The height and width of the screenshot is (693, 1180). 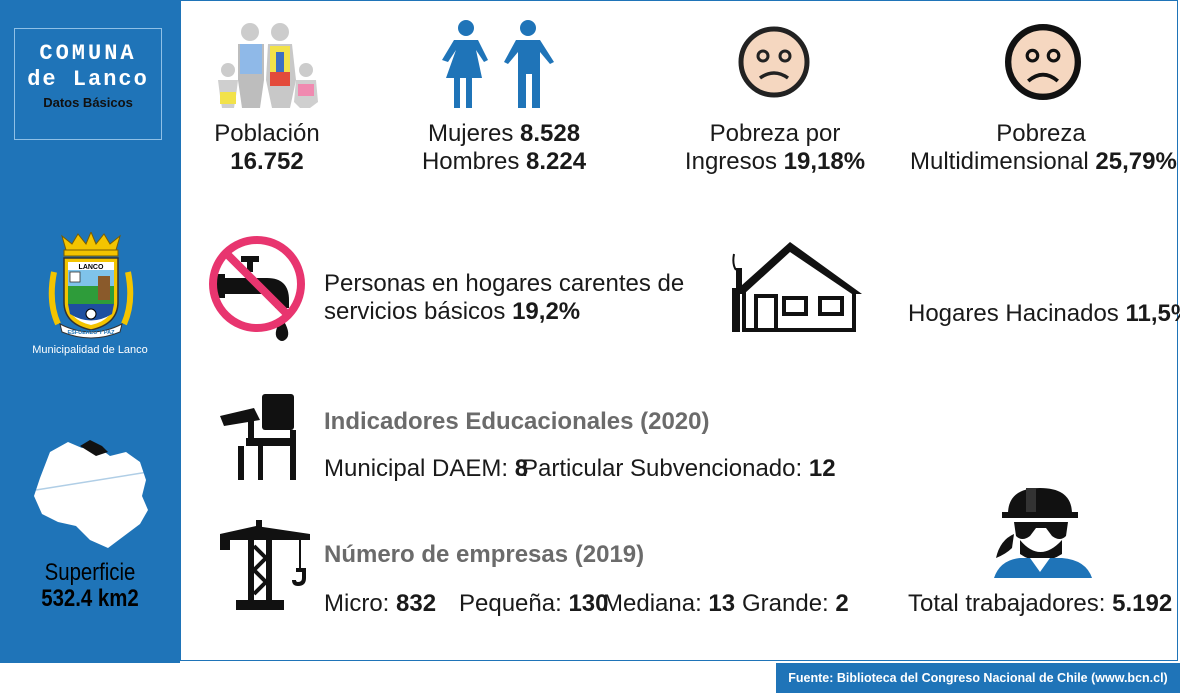 I want to click on title-line-3: Datos Básicos, so click(x=88, y=102).